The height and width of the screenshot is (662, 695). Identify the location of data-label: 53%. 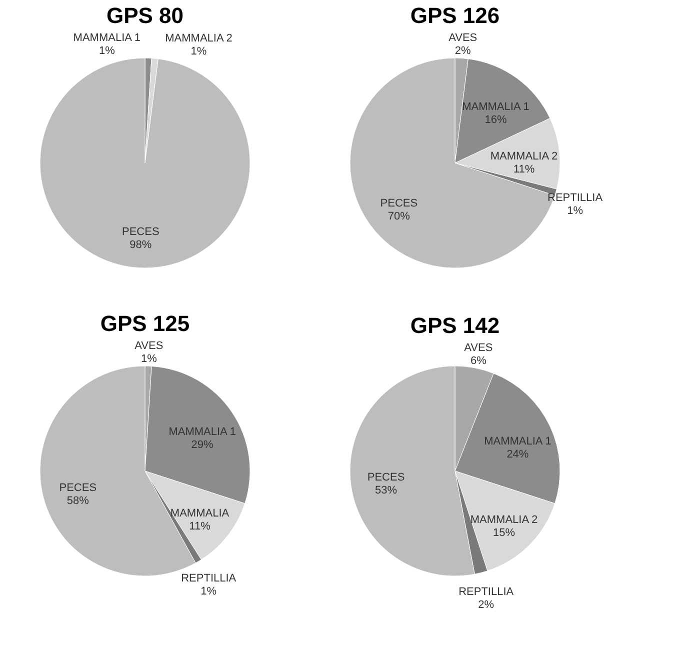
(386, 490).